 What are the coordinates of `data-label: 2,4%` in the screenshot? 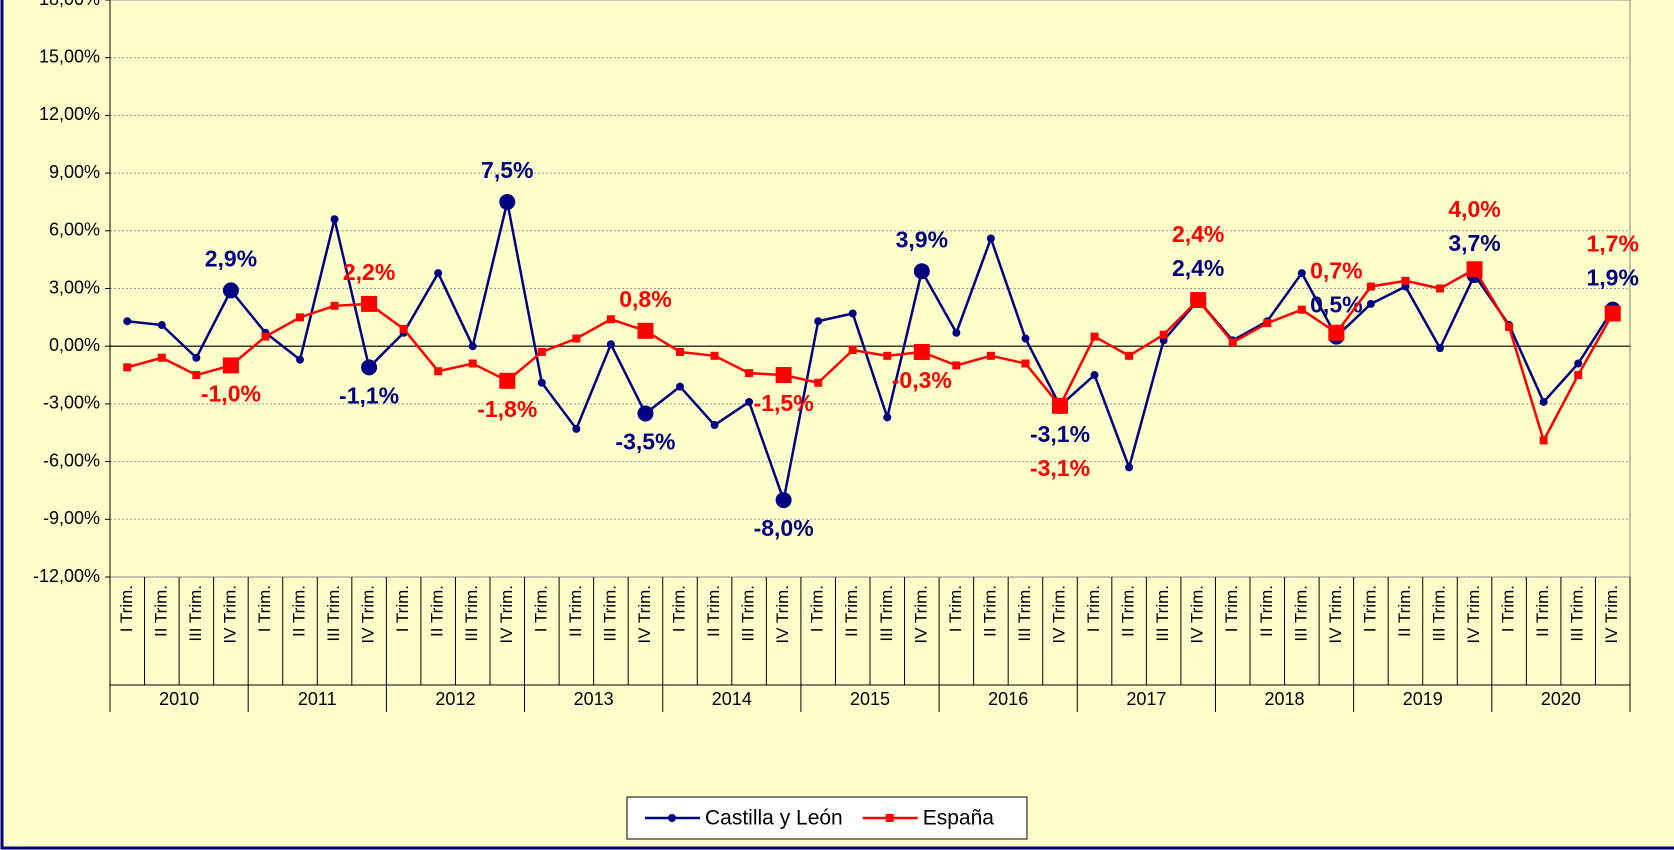 It's located at (1198, 268).